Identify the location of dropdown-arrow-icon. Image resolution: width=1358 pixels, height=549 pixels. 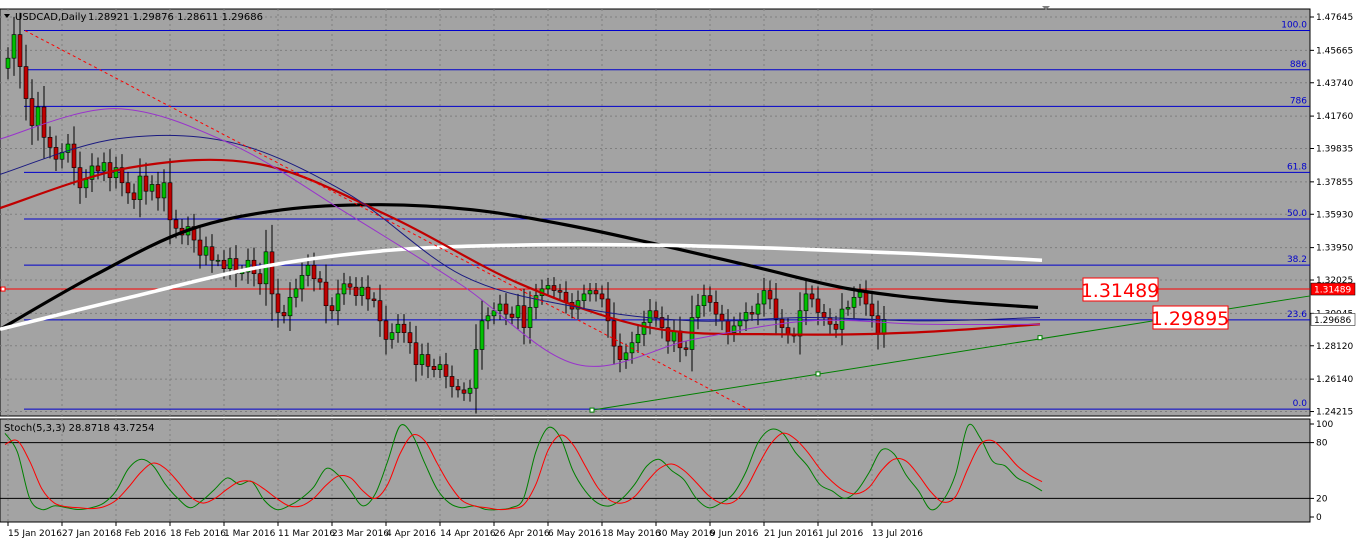
(7, 16).